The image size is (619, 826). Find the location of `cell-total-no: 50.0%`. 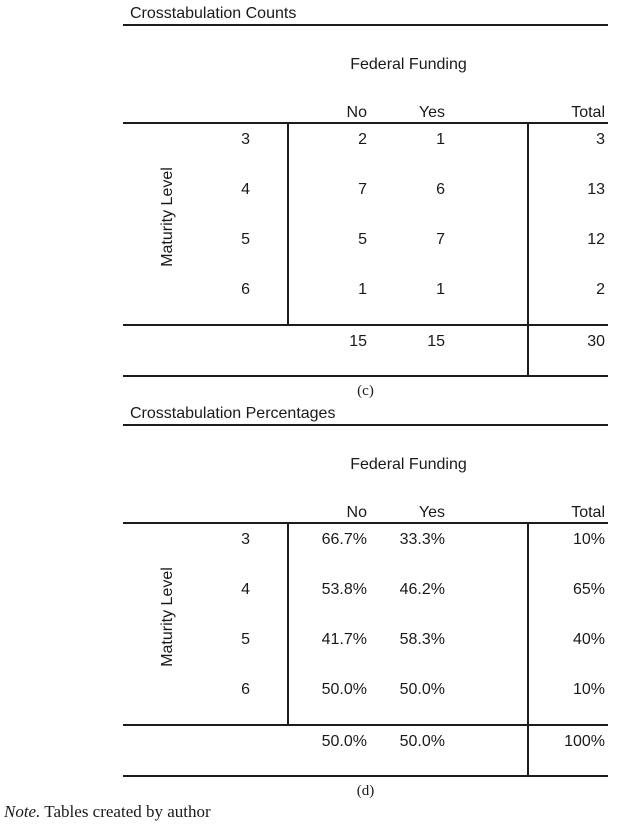

cell-total-no: 50.0% is located at coordinates (344, 741).